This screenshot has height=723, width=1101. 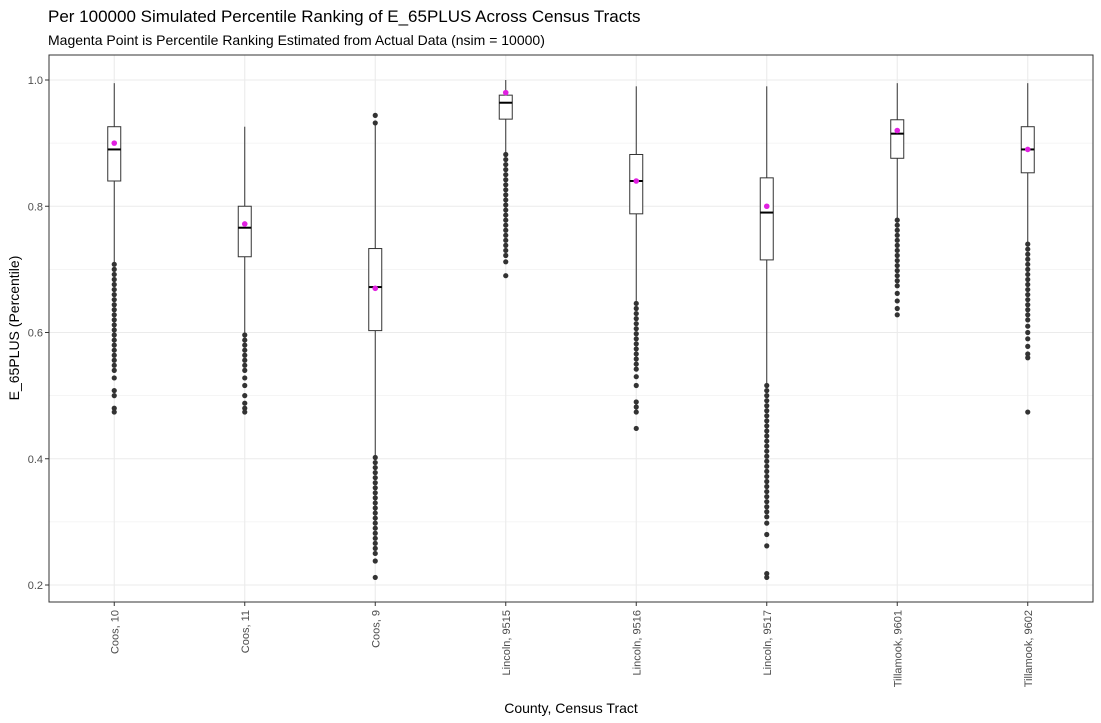 What do you see at coordinates (35, 334) in the screenshot?
I see `y-tick-label: 0.6` at bounding box center [35, 334].